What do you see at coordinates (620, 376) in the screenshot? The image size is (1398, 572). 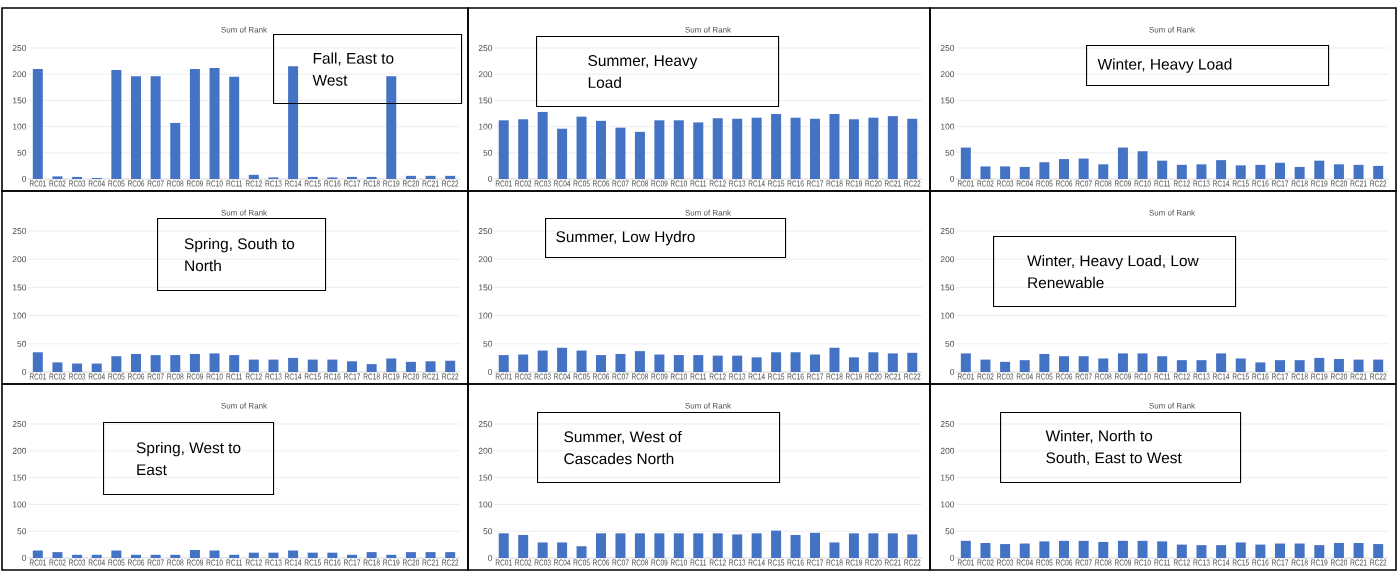 I see `x-tick-label: RC07` at bounding box center [620, 376].